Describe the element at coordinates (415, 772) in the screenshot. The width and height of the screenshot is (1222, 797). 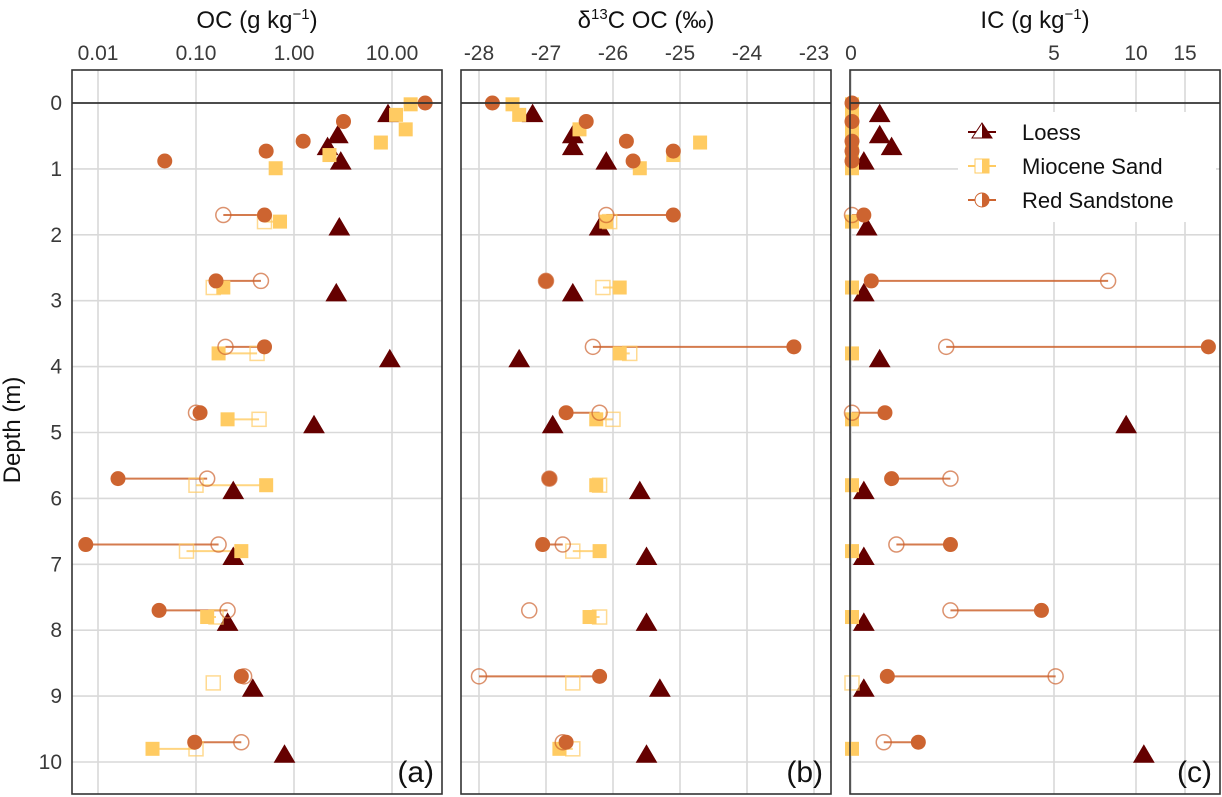
I see `panel-label-a: (a)` at that location.